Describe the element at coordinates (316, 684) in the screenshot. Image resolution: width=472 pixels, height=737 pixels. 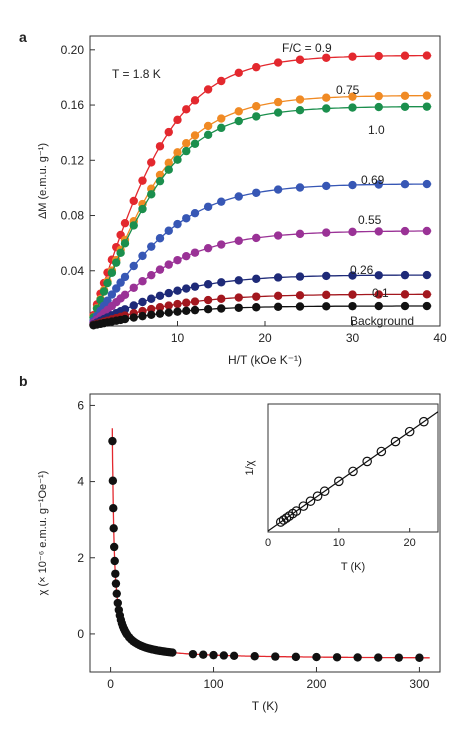
I see `panel-b-x-tick-label: 200` at that location.